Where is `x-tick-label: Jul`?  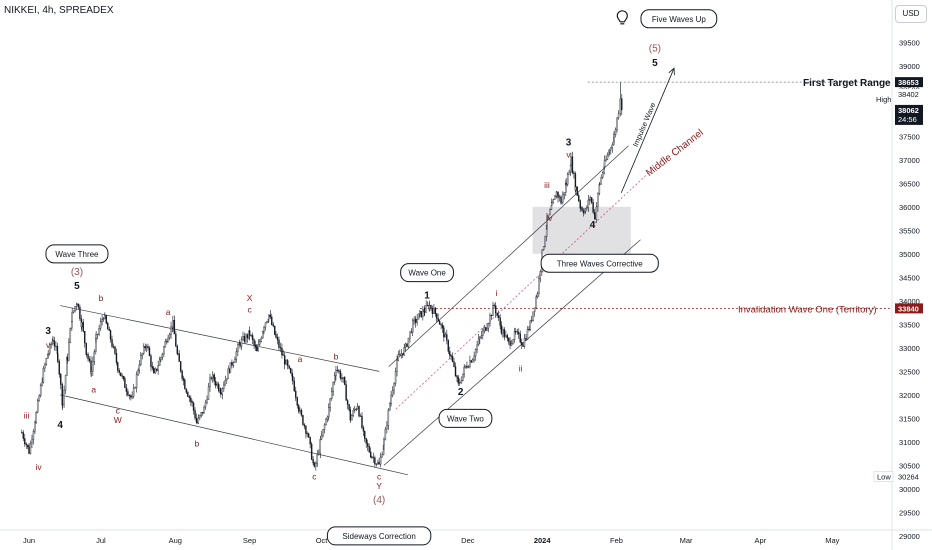 x-tick-label: Jul is located at coordinates (101, 540).